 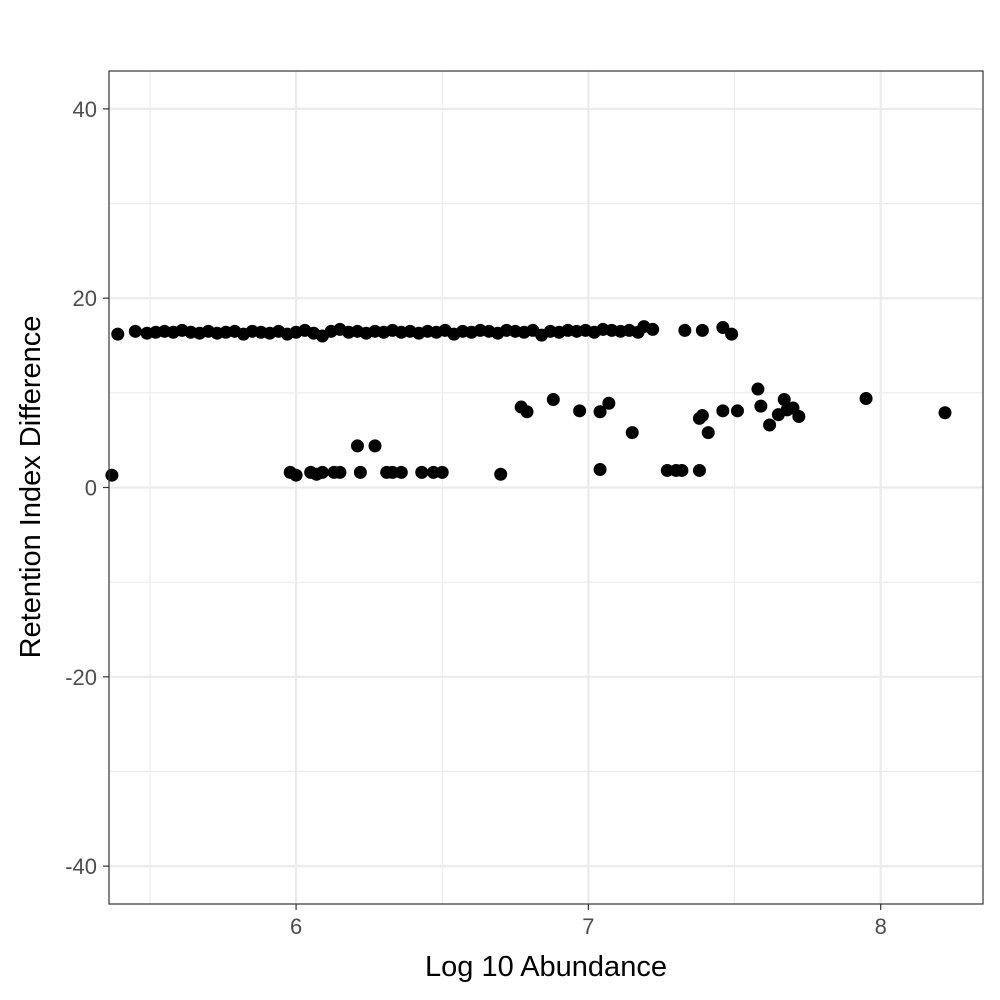 I want to click on y-tick-label: 20, so click(x=85, y=298).